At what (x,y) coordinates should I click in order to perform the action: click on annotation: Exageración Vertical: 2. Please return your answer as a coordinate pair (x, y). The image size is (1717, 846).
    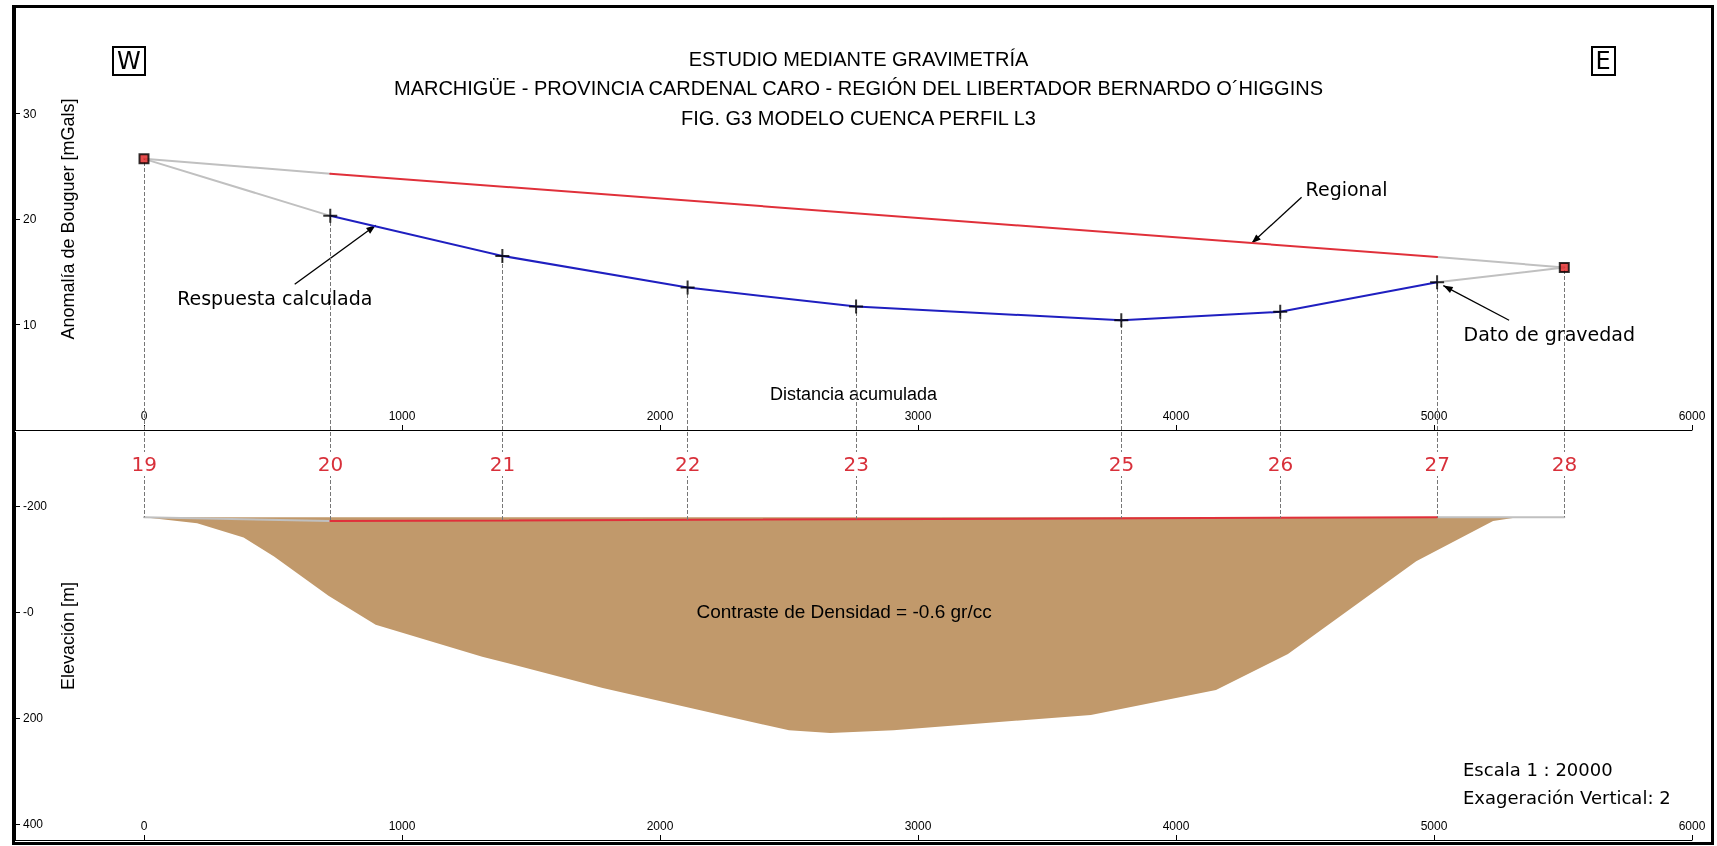
    Looking at the image, I should click on (1567, 798).